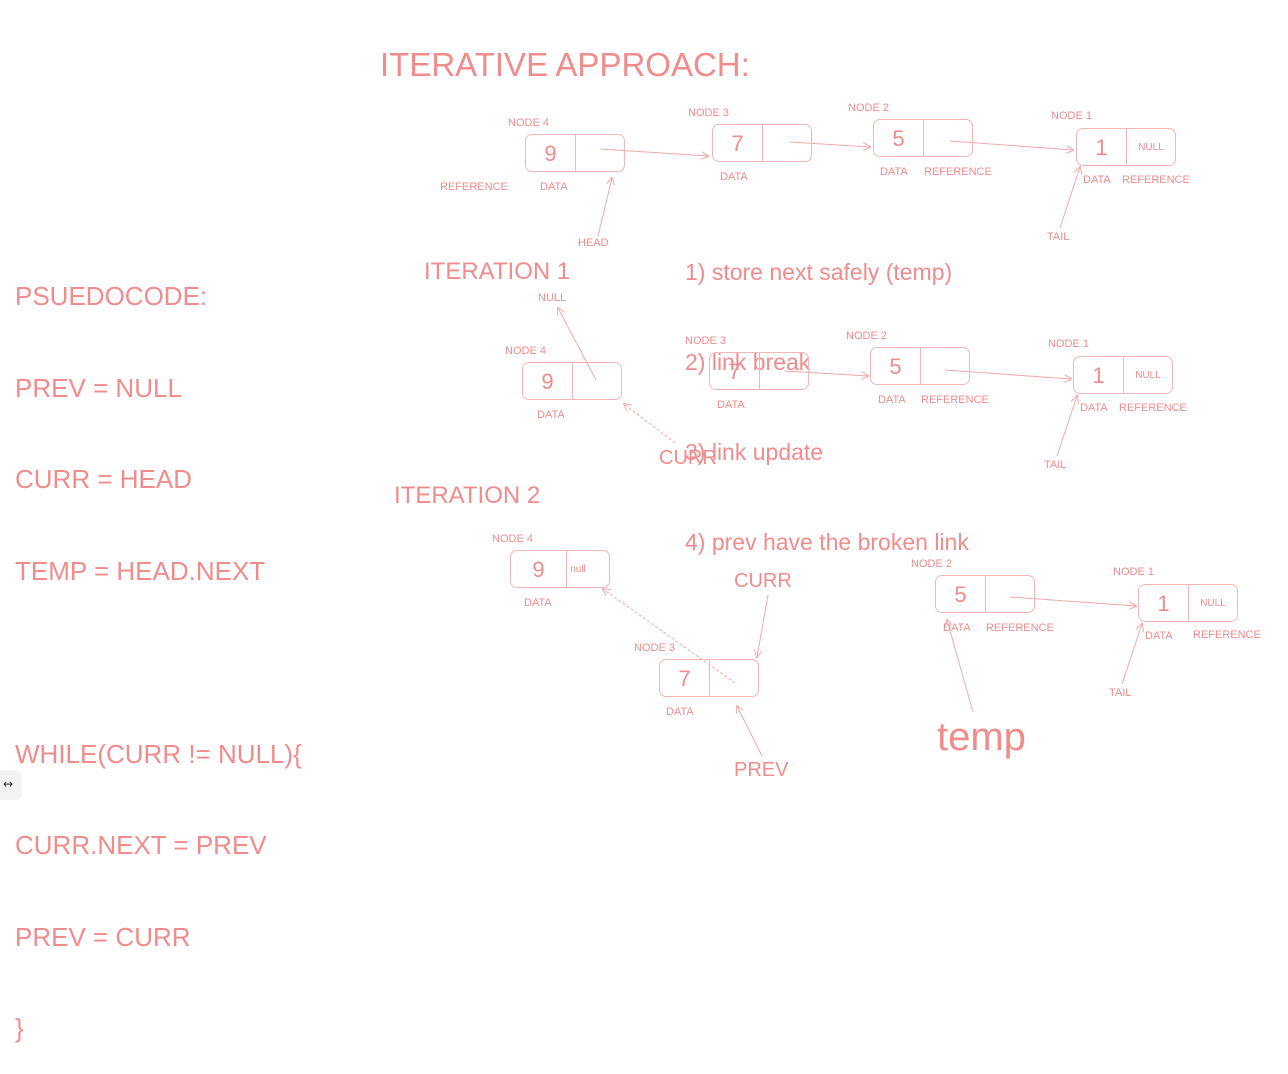  What do you see at coordinates (158, 753) in the screenshot?
I see `pseudocode-line: WHILE(CURR != NULL){` at bounding box center [158, 753].